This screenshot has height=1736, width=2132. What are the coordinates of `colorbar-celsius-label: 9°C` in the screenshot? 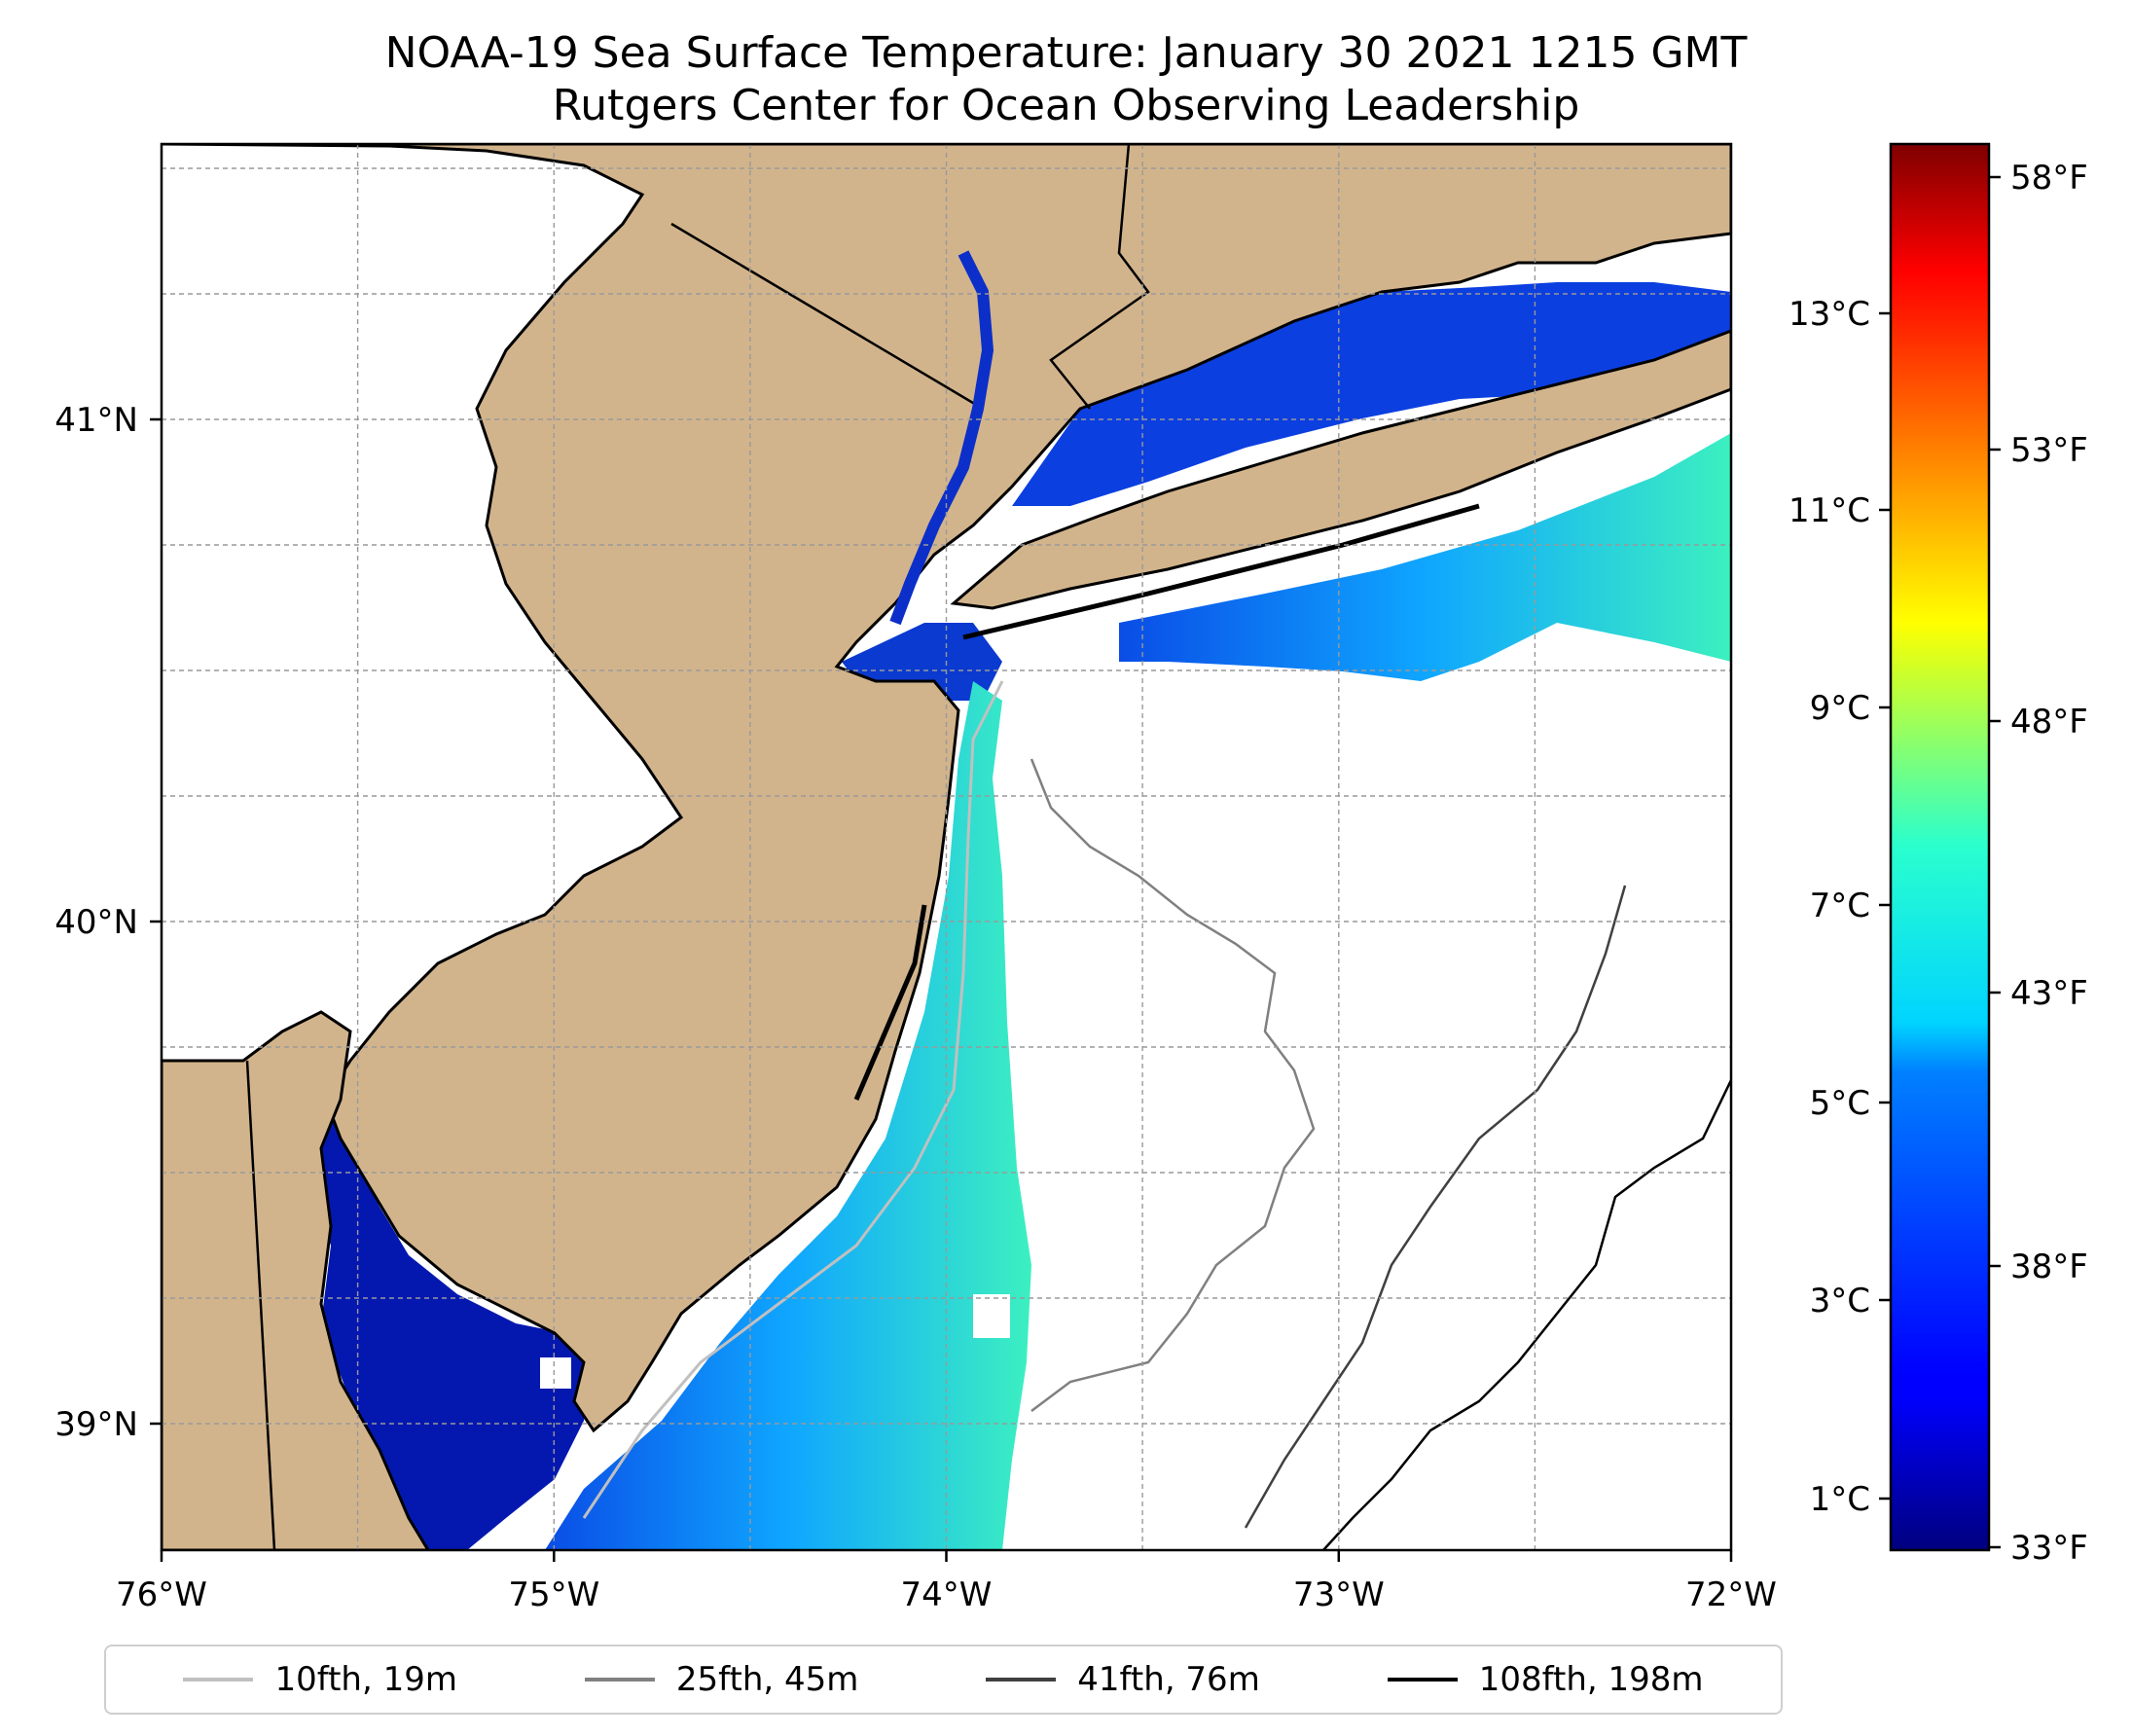 It's located at (1840, 709).